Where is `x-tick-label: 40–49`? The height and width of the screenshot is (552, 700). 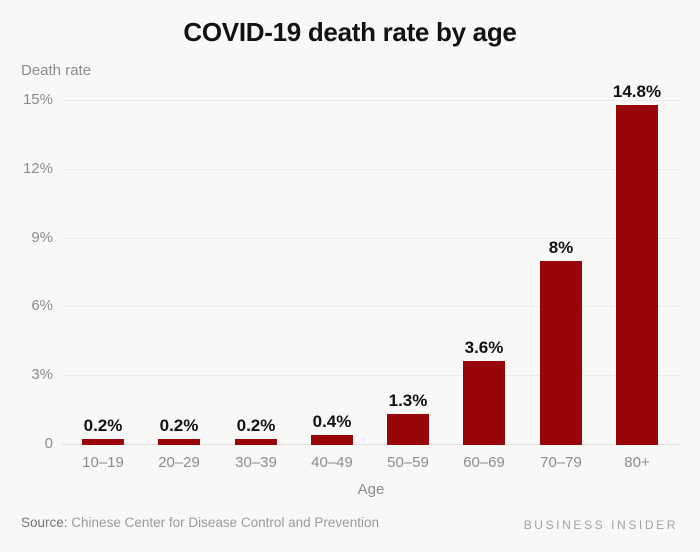 x-tick-label: 40–49 is located at coordinates (332, 462).